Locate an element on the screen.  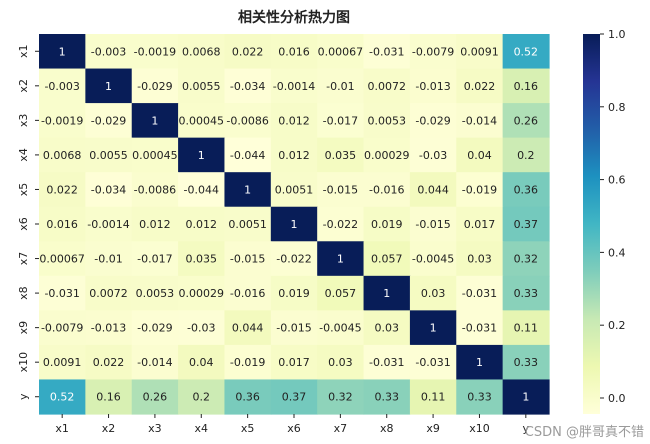
cell-value-label: 0.36 is located at coordinates (526, 189).